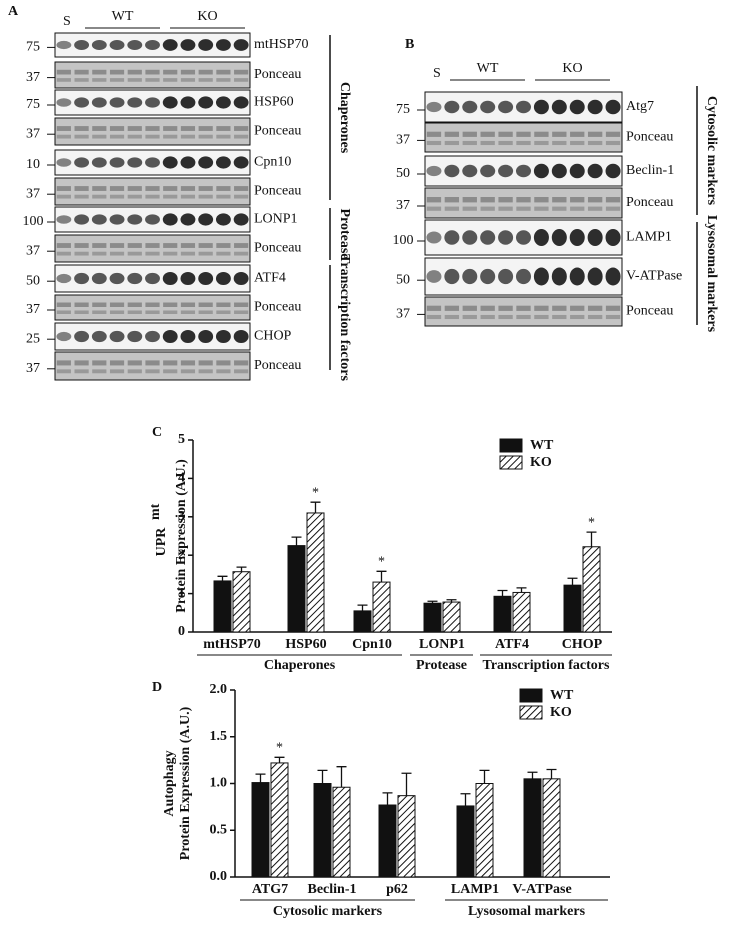  I want to click on molecular-weight: 25, so click(33, 338).